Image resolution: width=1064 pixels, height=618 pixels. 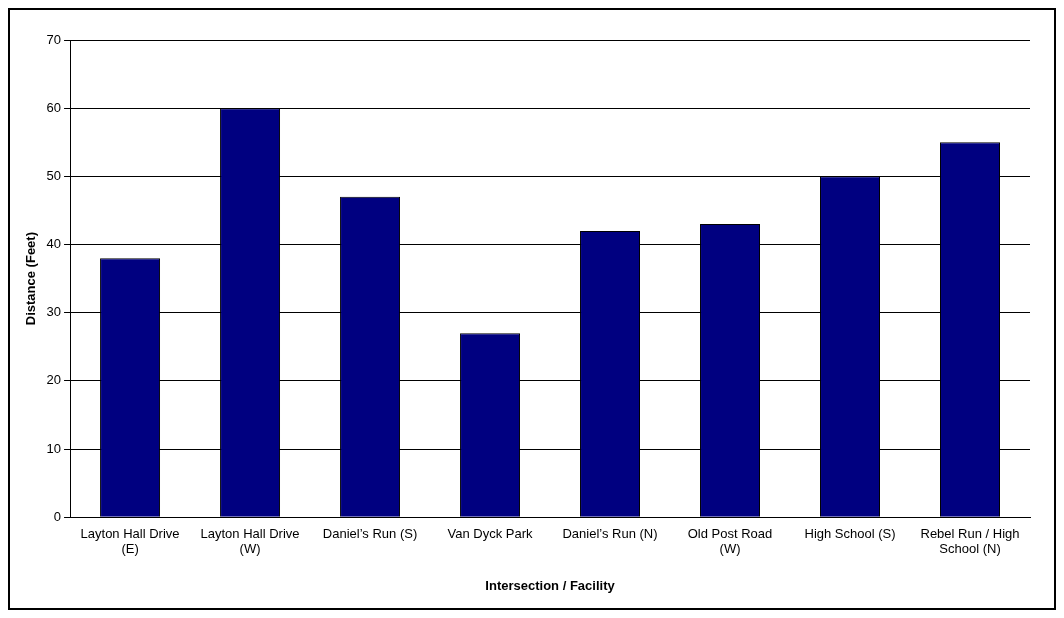 I want to click on x-tick-label: High School (S), so click(x=850, y=533).